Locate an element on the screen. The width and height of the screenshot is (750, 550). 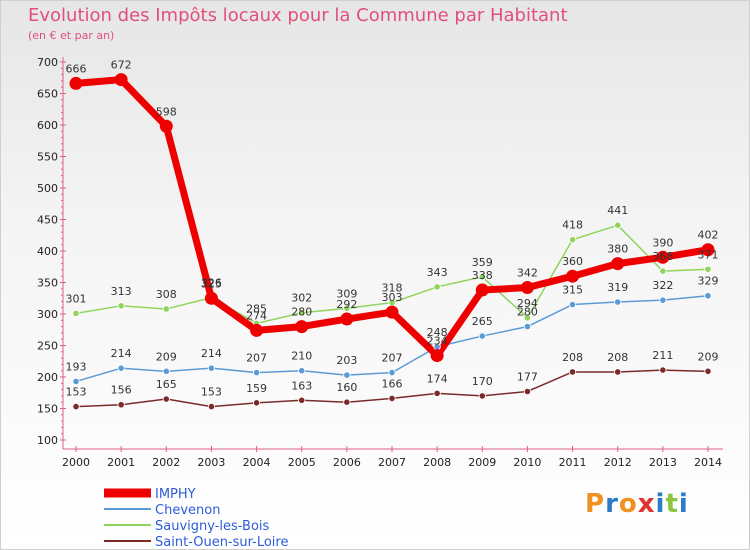
y-tick-label: 550 is located at coordinates (47, 157).